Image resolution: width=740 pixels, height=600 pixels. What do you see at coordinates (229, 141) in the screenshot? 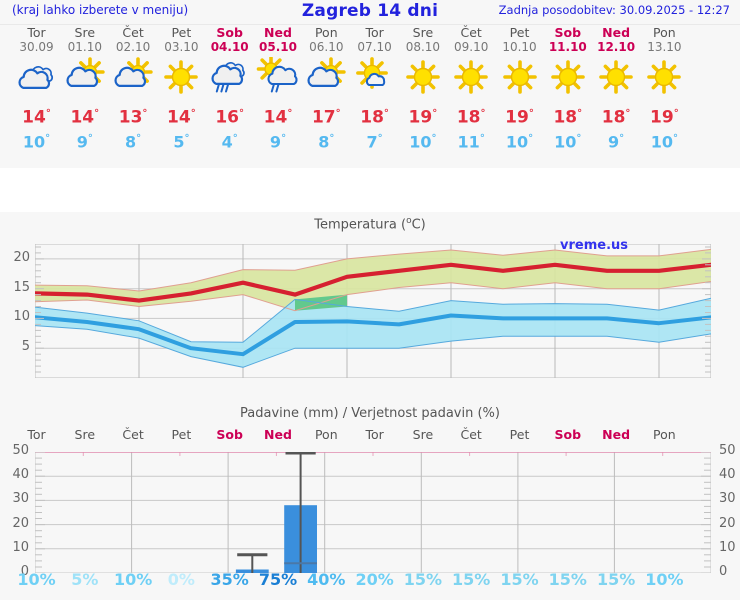
I see `temp-min: 4°` at bounding box center [229, 141].